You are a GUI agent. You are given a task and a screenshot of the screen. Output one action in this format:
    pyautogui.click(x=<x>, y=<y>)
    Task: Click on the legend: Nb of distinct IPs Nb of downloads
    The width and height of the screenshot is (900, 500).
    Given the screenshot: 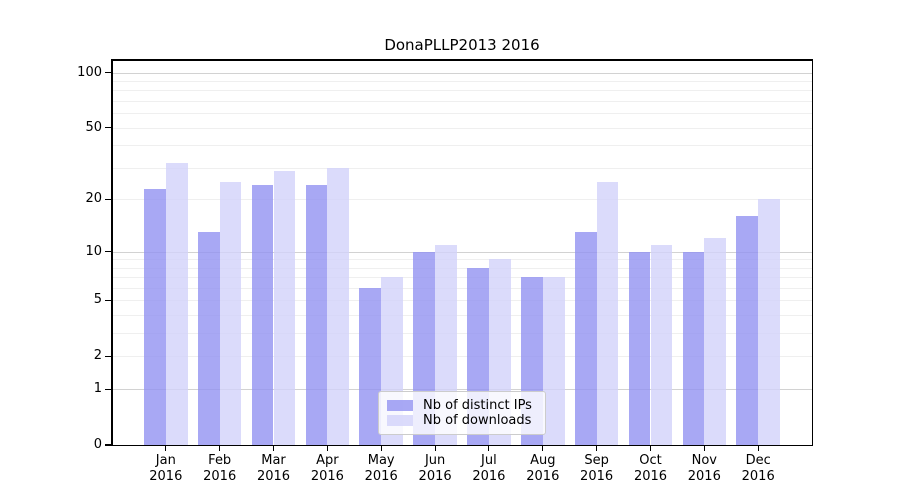 What is the action you would take?
    pyautogui.click(x=462, y=413)
    